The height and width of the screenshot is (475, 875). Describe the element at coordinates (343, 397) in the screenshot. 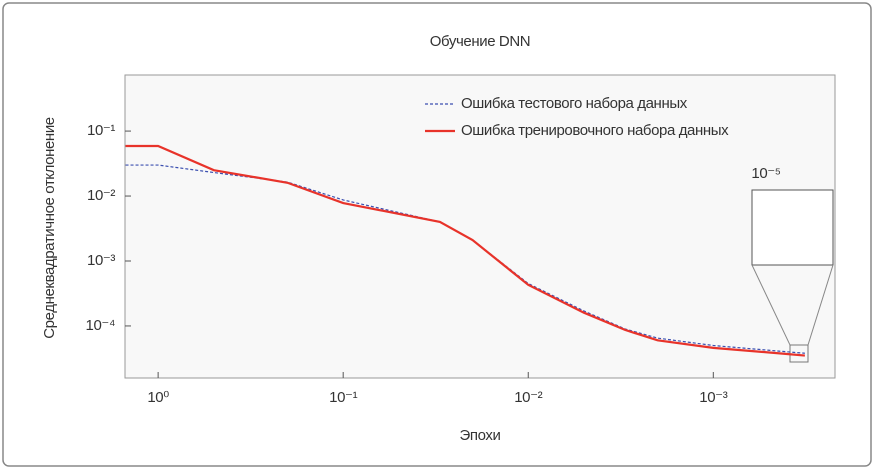

I see `x-tick-label: 10⁻¹` at that location.